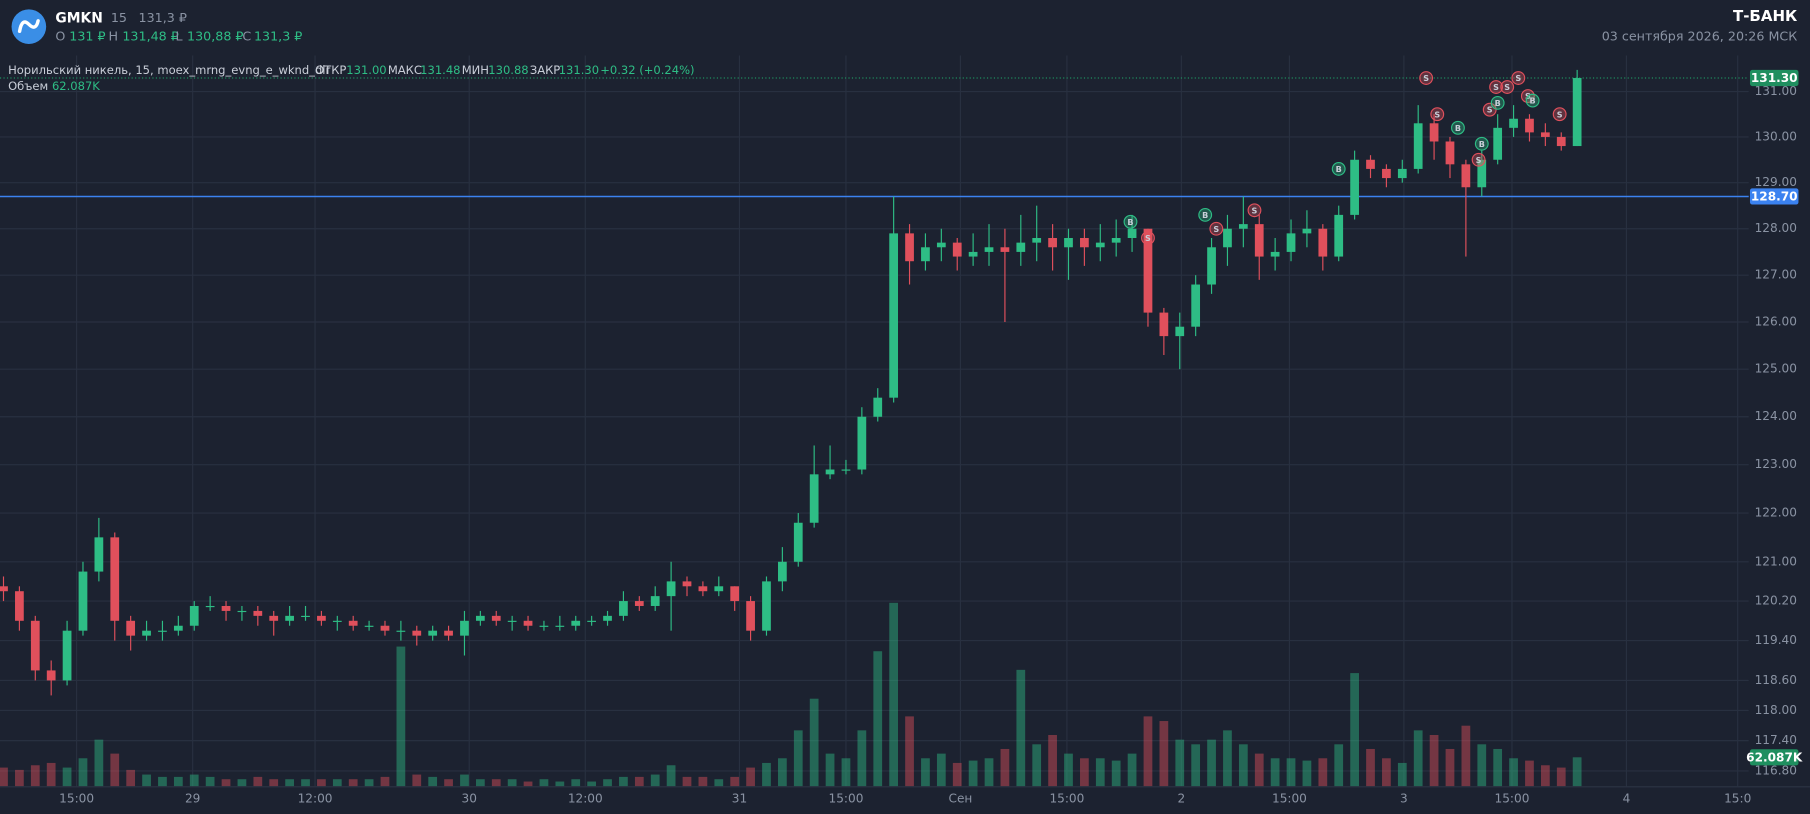 This screenshot has height=814, width=1810. Describe the element at coordinates (1776, 321) in the screenshot. I see `y-tick-label: 126.00` at that location.